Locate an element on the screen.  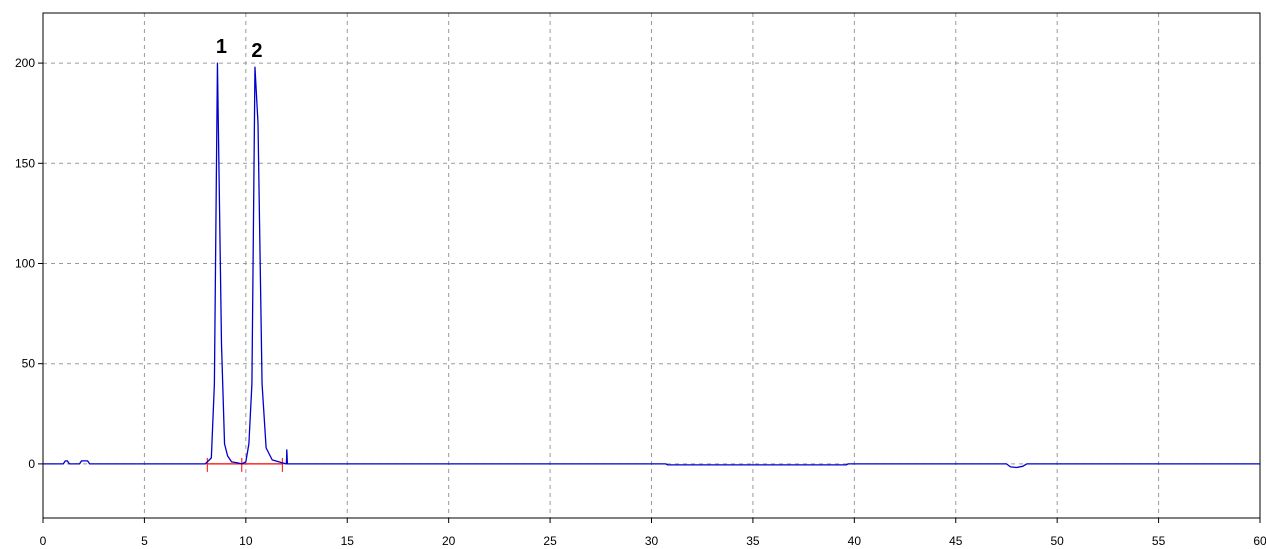
peak-number-label: 2 is located at coordinates (256, 51).